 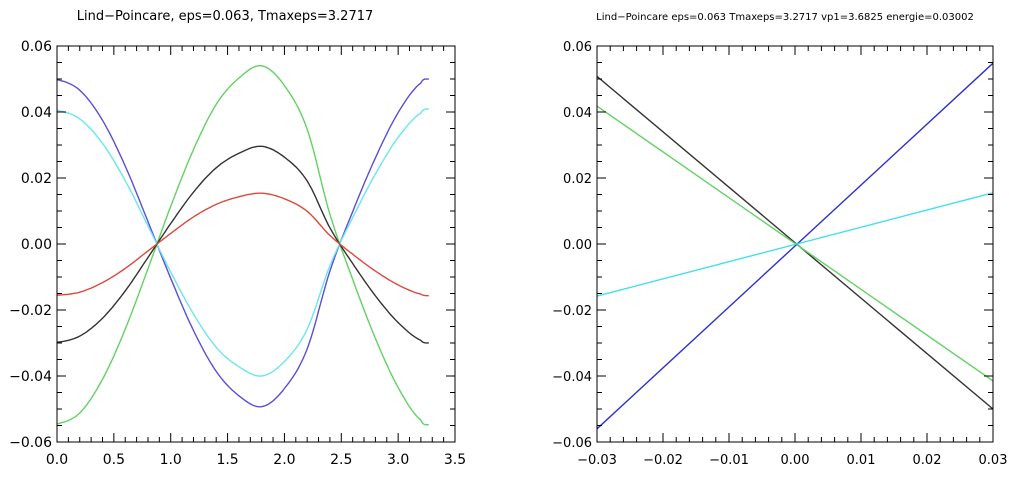 What do you see at coordinates (398, 460) in the screenshot?
I see `x-tick-label: 3.0` at bounding box center [398, 460].